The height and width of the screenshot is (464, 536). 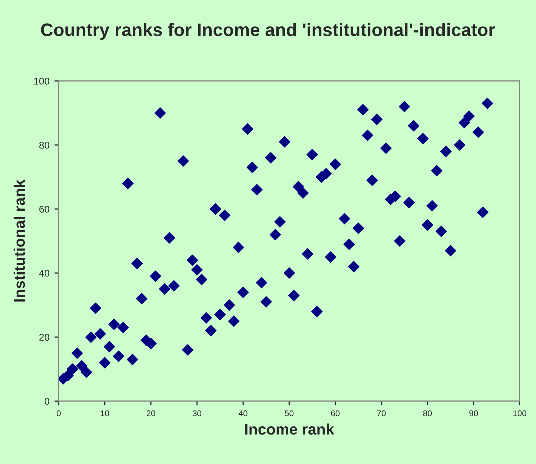 What do you see at coordinates (381, 413) in the screenshot?
I see `x-tick-label: 70` at bounding box center [381, 413].